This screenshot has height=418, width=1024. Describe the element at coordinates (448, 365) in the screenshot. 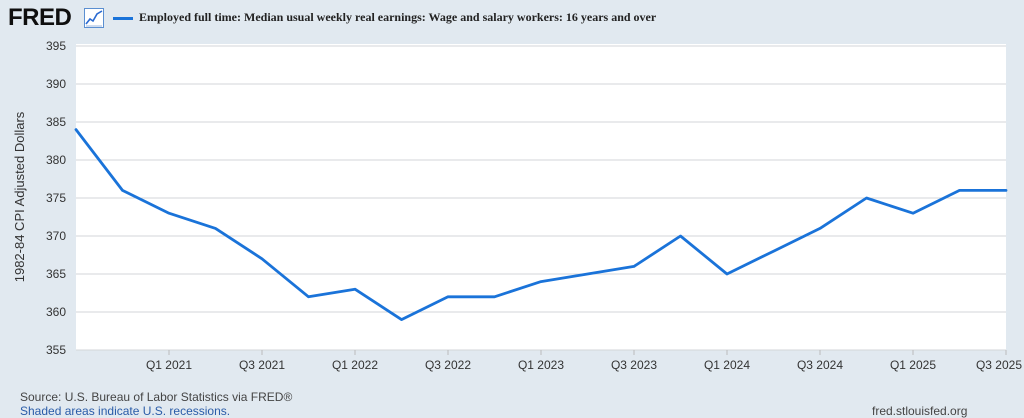

I see `x-tick-label: Q3 2022` at that location.